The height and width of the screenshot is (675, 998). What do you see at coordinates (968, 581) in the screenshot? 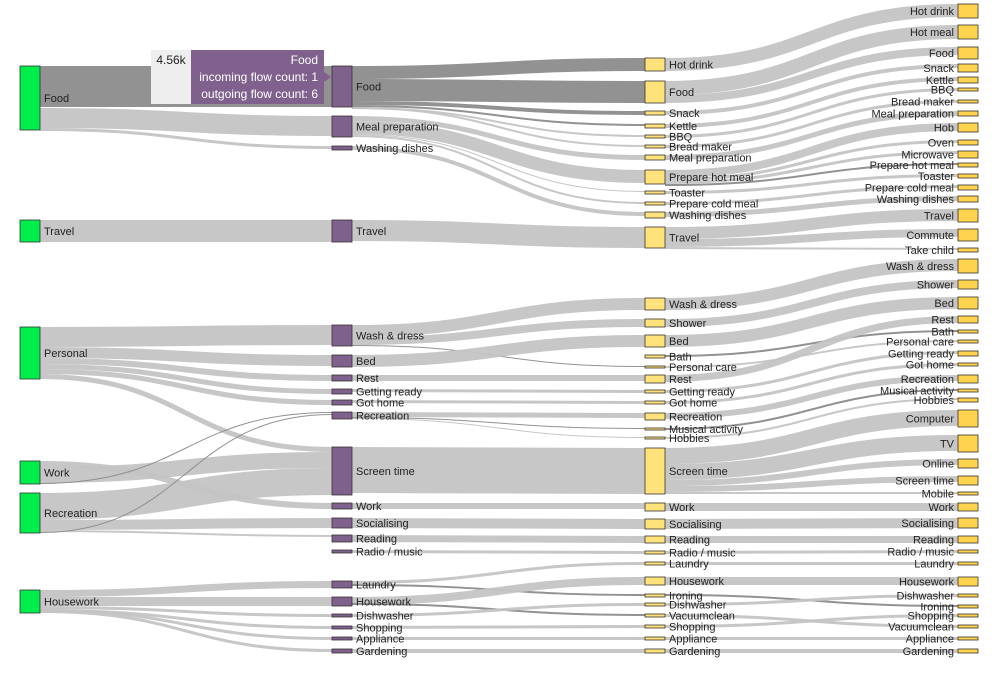
I see `node-l3-housework` at bounding box center [968, 581].